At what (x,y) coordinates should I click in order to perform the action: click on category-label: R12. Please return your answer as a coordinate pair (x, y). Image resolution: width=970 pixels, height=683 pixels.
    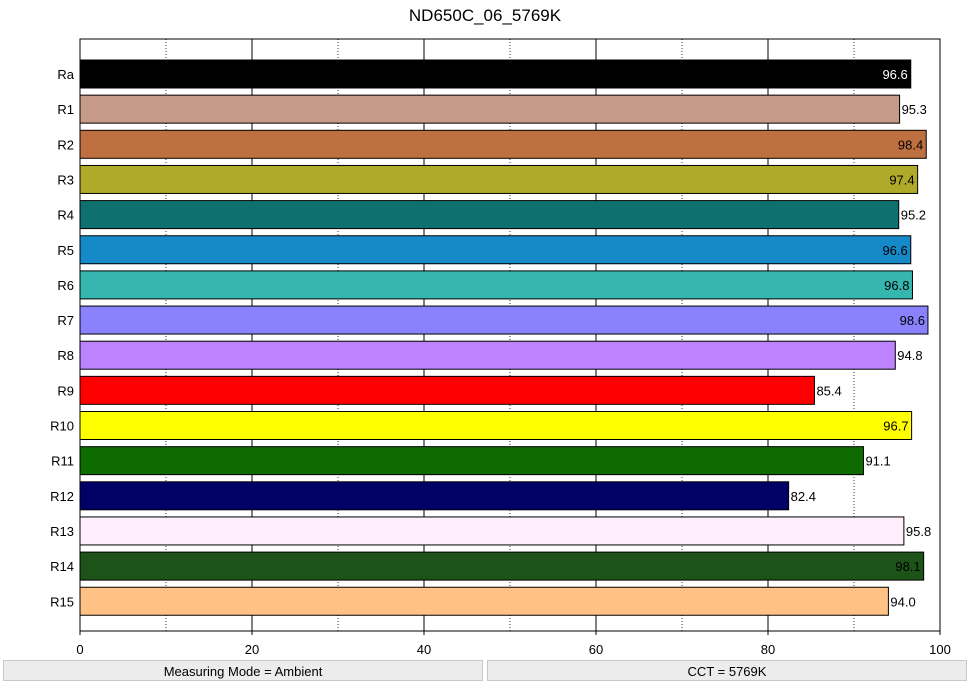
    Looking at the image, I should click on (62, 496).